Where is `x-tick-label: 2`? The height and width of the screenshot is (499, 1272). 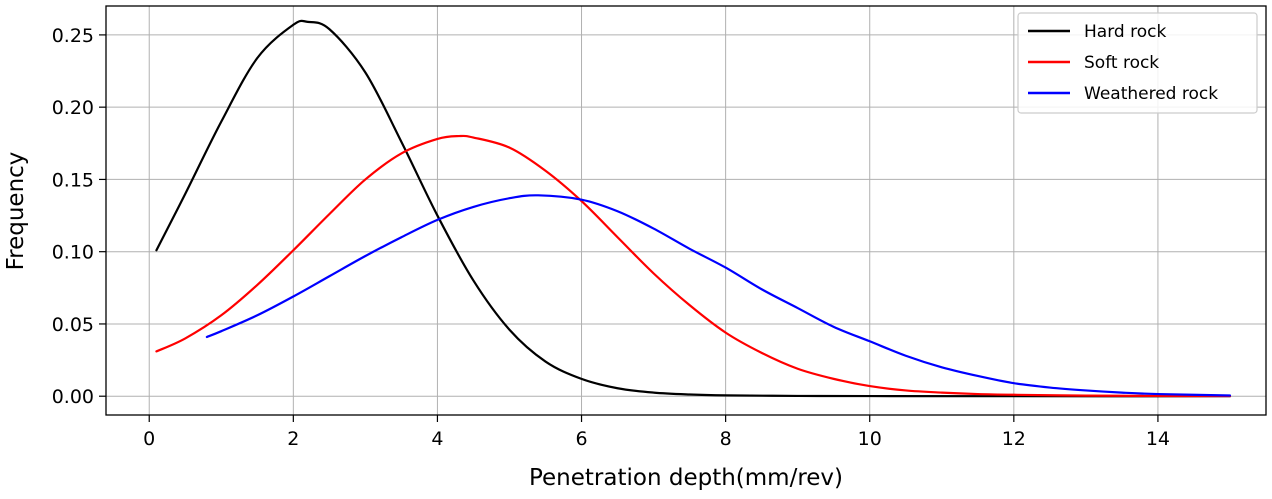
x-tick-label: 2 is located at coordinates (293, 439).